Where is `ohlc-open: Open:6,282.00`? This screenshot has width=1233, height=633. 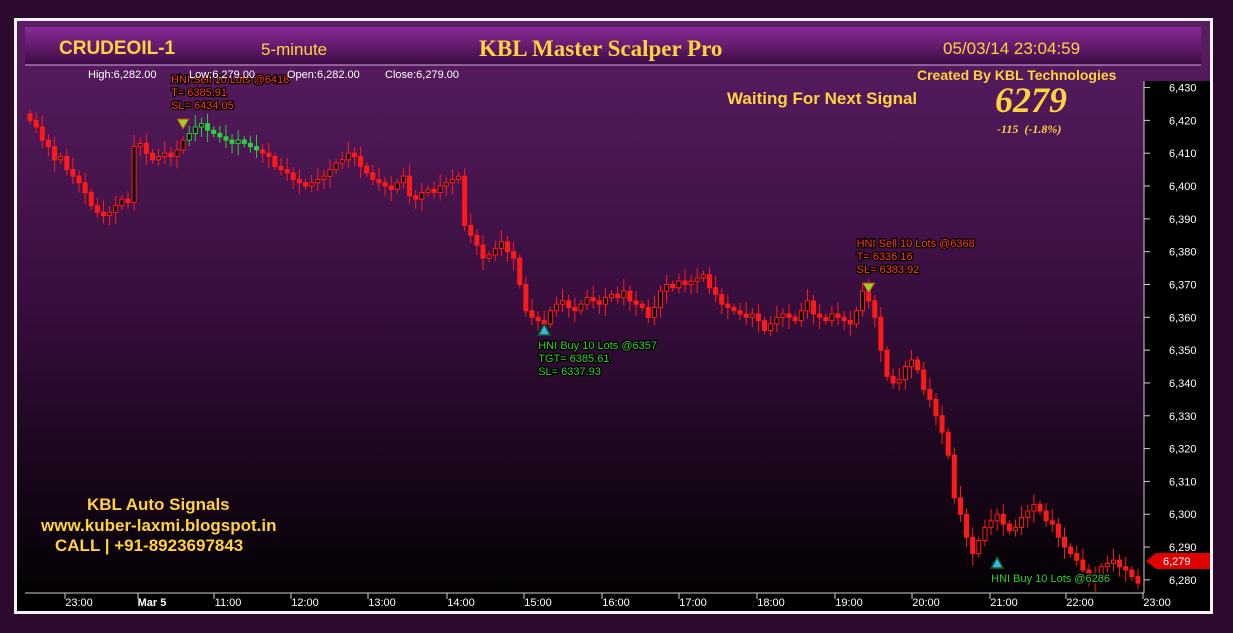
ohlc-open: Open:6,282.00 is located at coordinates (323, 75).